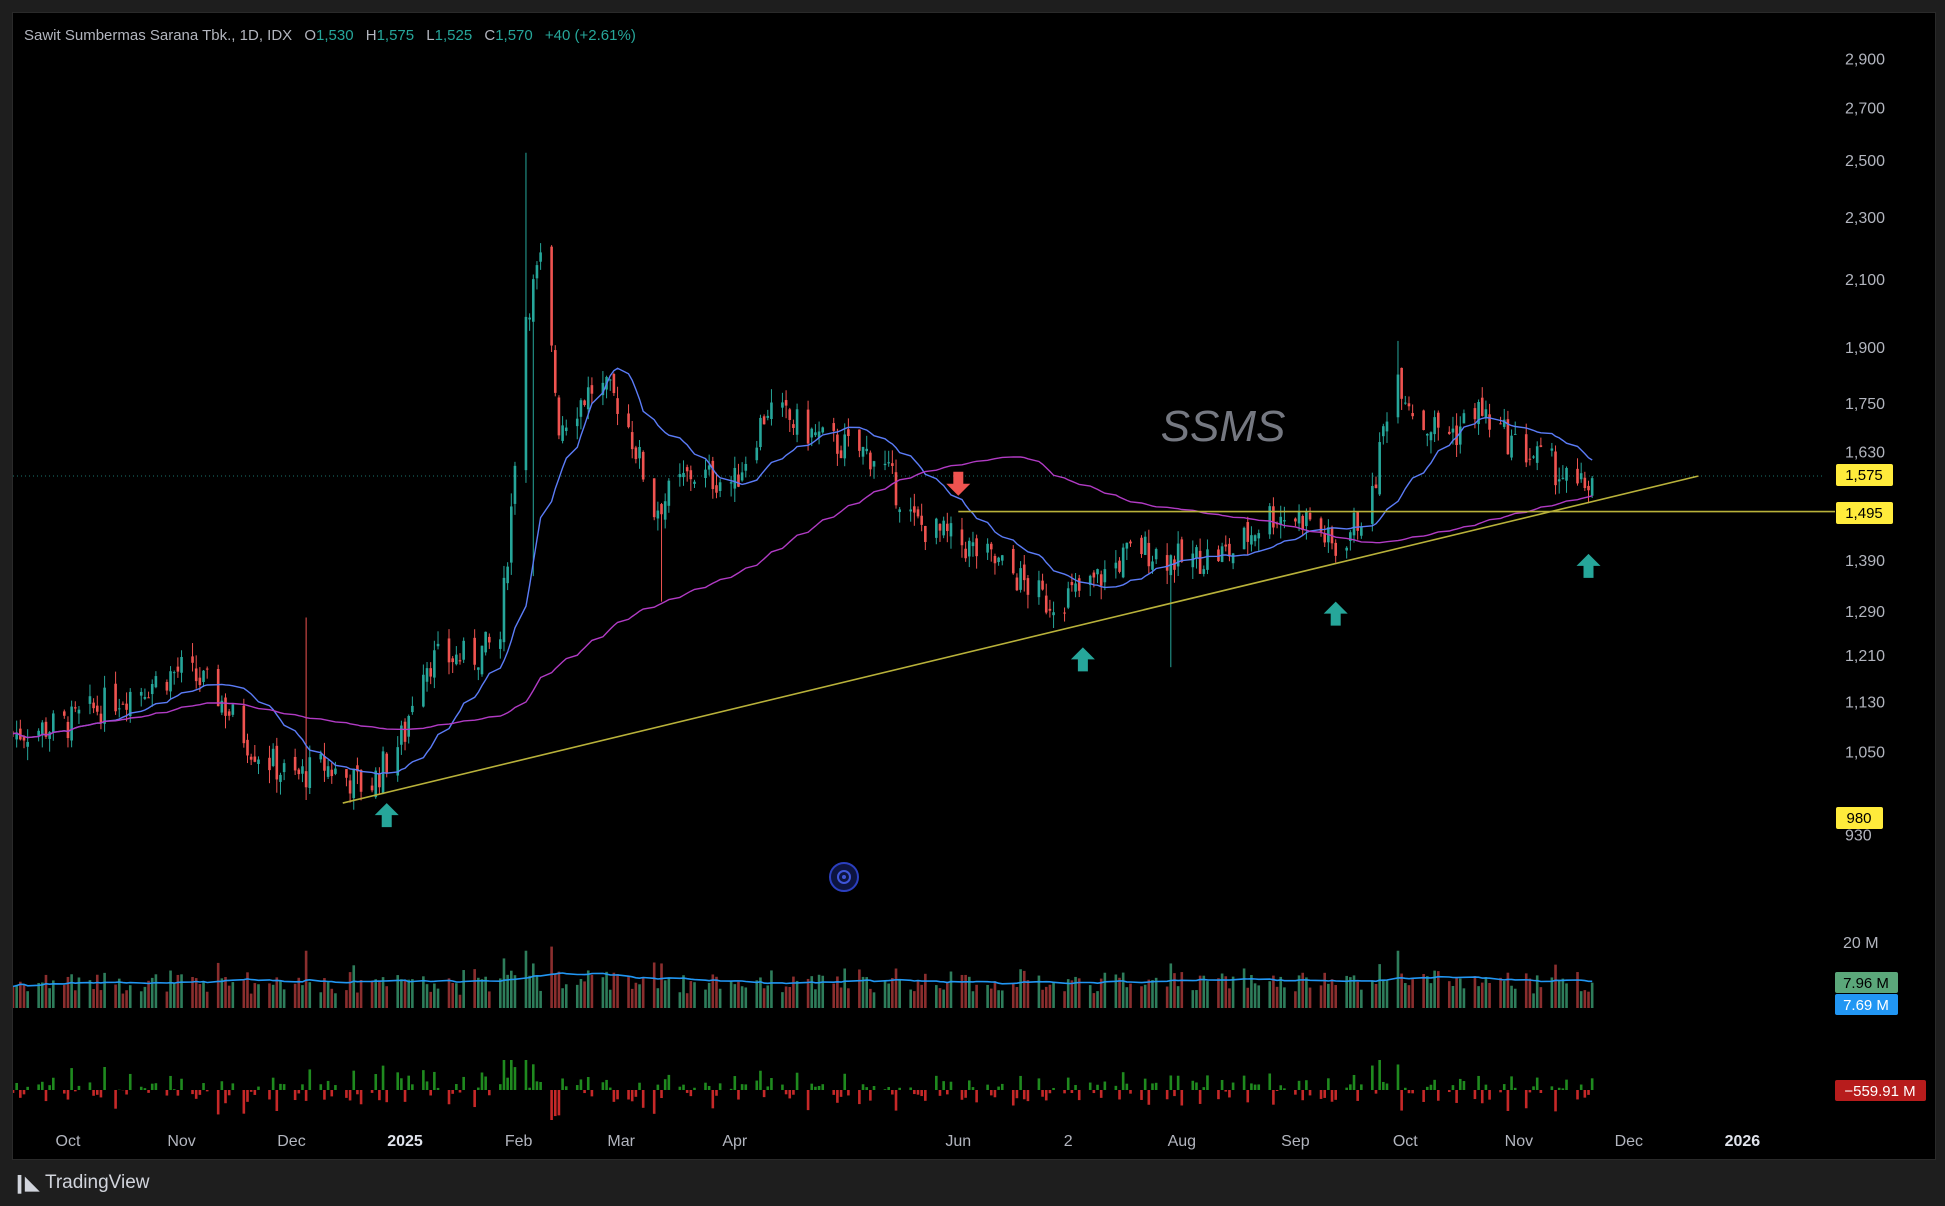 Image resolution: width=1945 pixels, height=1206 pixels. Describe the element at coordinates (97, 1182) in the screenshot. I see `brand-name: TradingView` at that location.